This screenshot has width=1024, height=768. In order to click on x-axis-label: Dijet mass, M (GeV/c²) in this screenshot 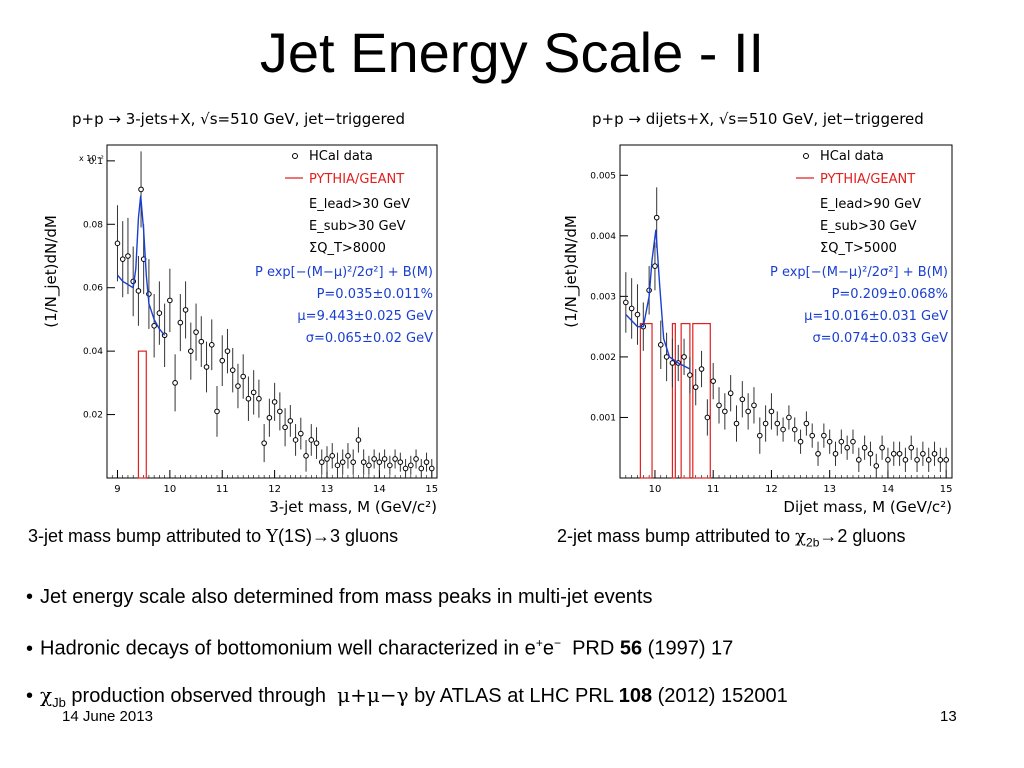, I will do `click(867, 506)`.